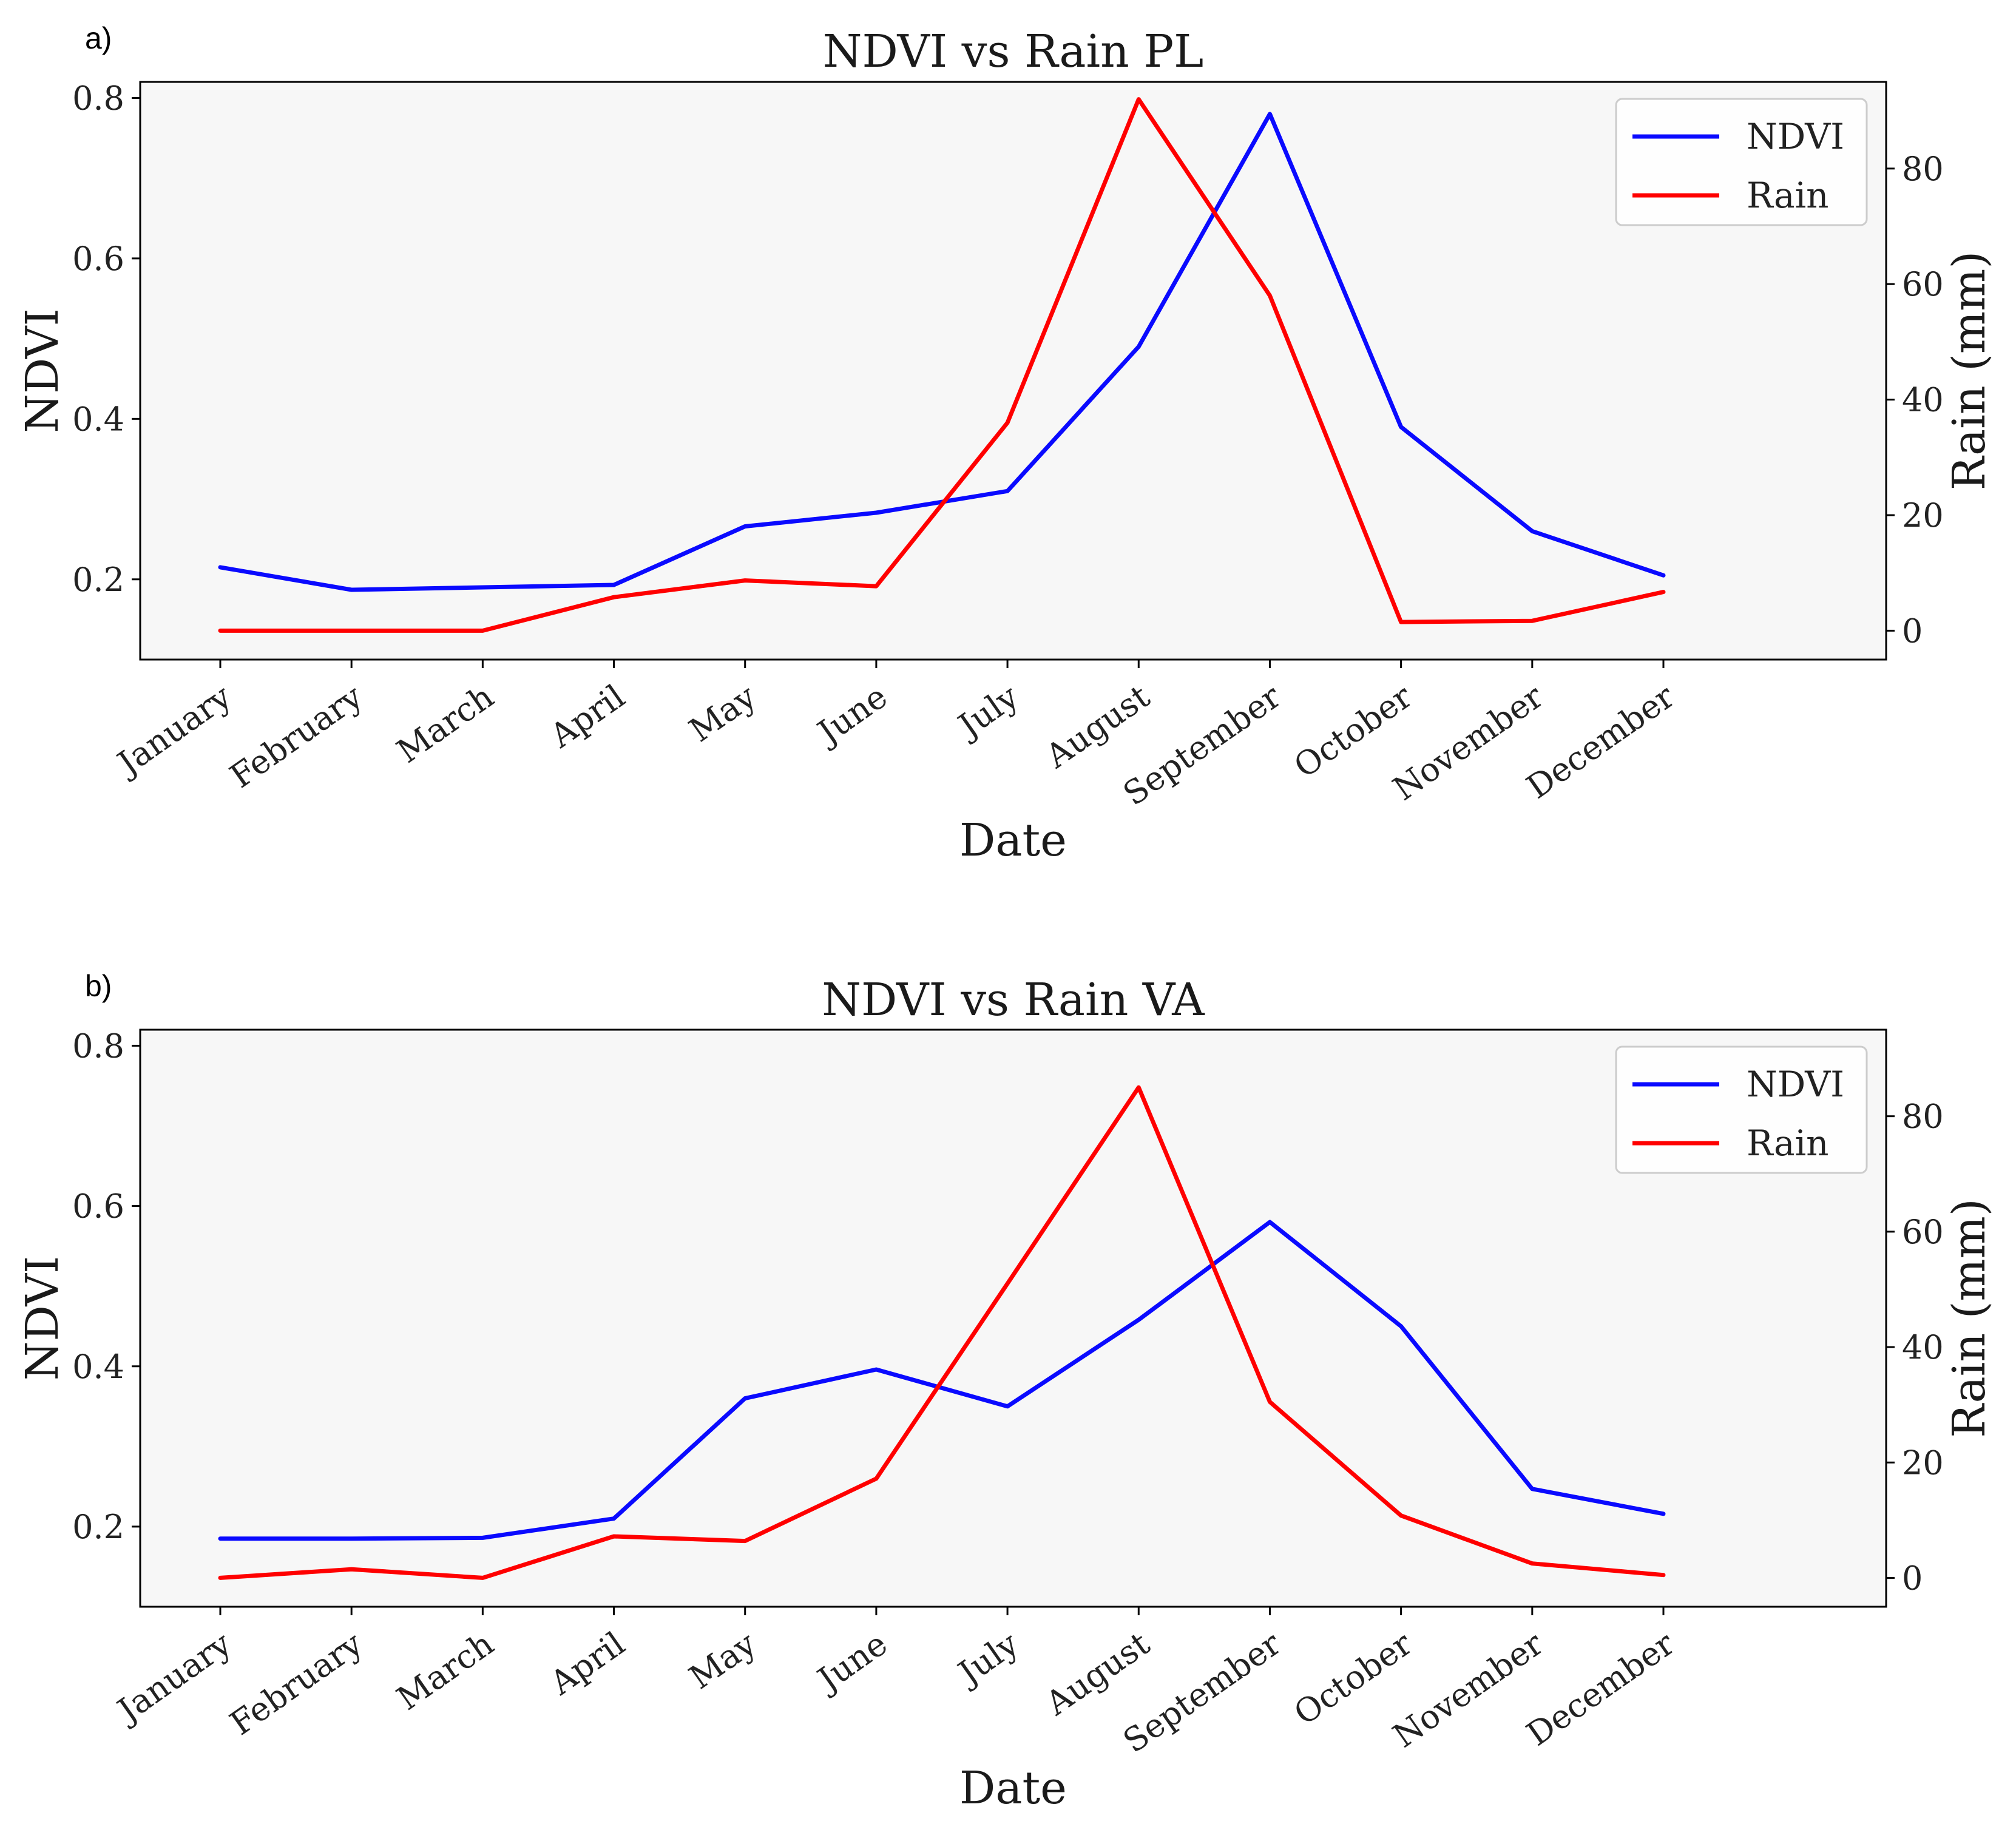 The width and height of the screenshot is (2016, 1844). Describe the element at coordinates (942, 1380) in the screenshot. I see `series-line-ndvi` at that location.